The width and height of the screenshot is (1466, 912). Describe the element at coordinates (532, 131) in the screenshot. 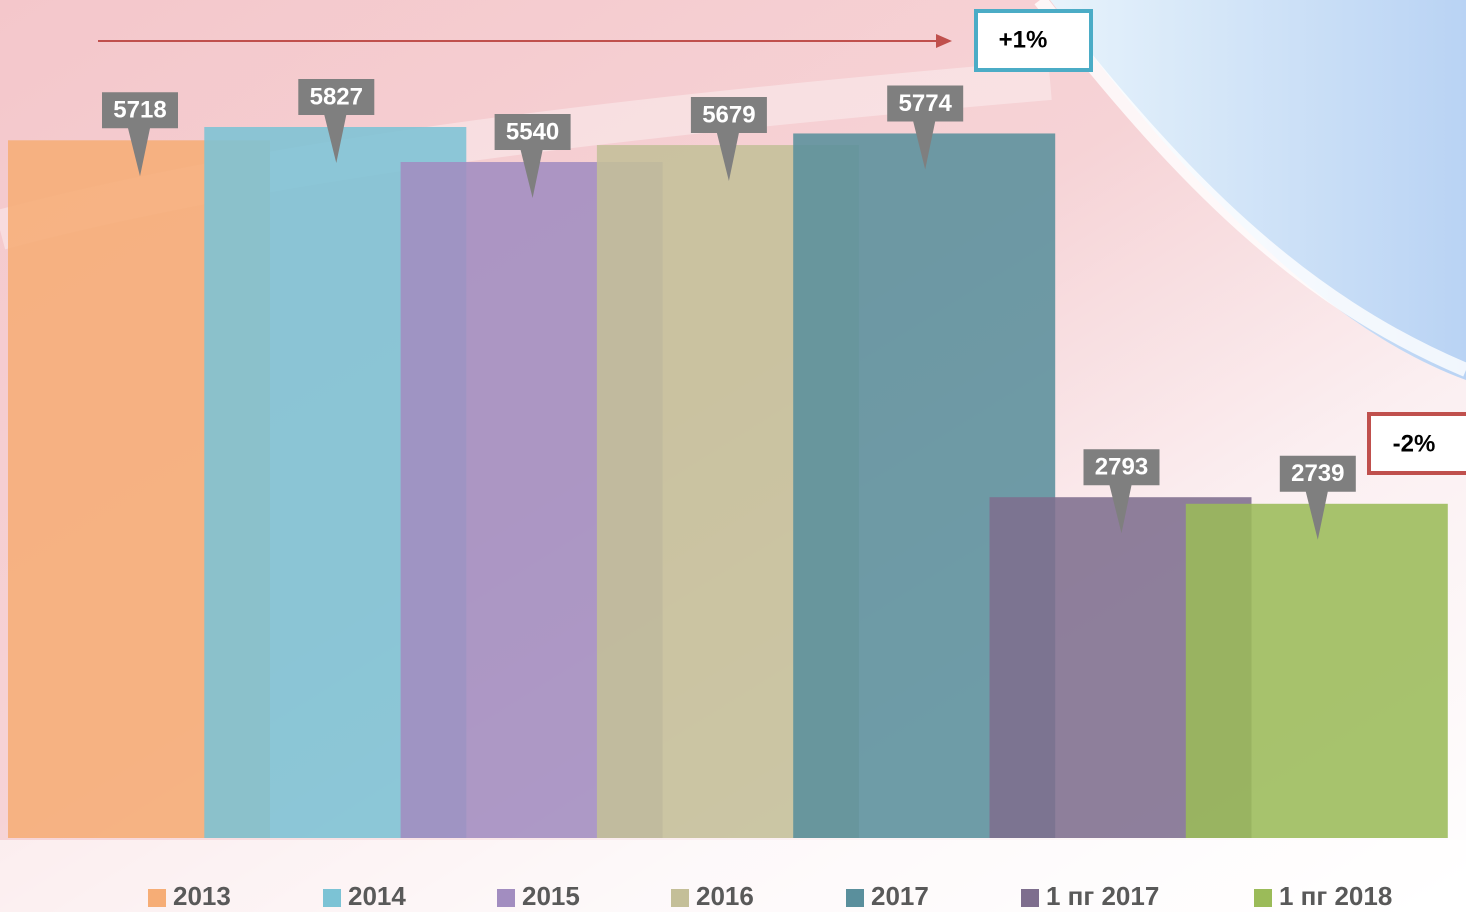

I see `data-label: 5540` at that location.